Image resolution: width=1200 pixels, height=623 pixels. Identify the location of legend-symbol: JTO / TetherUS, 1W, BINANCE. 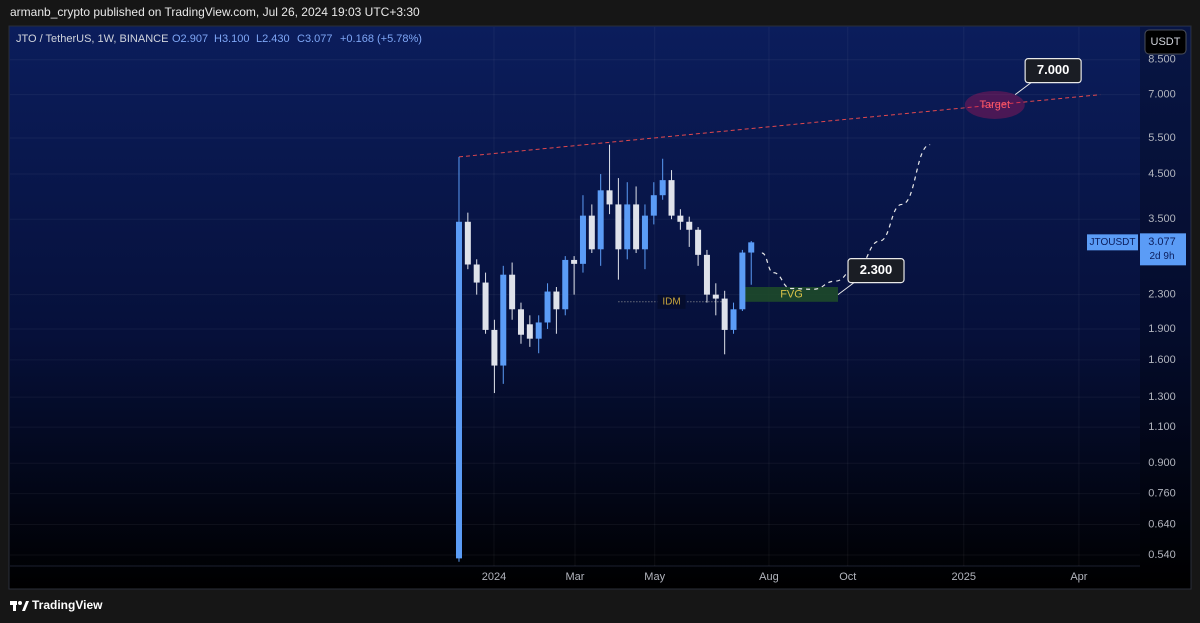
(92, 39).